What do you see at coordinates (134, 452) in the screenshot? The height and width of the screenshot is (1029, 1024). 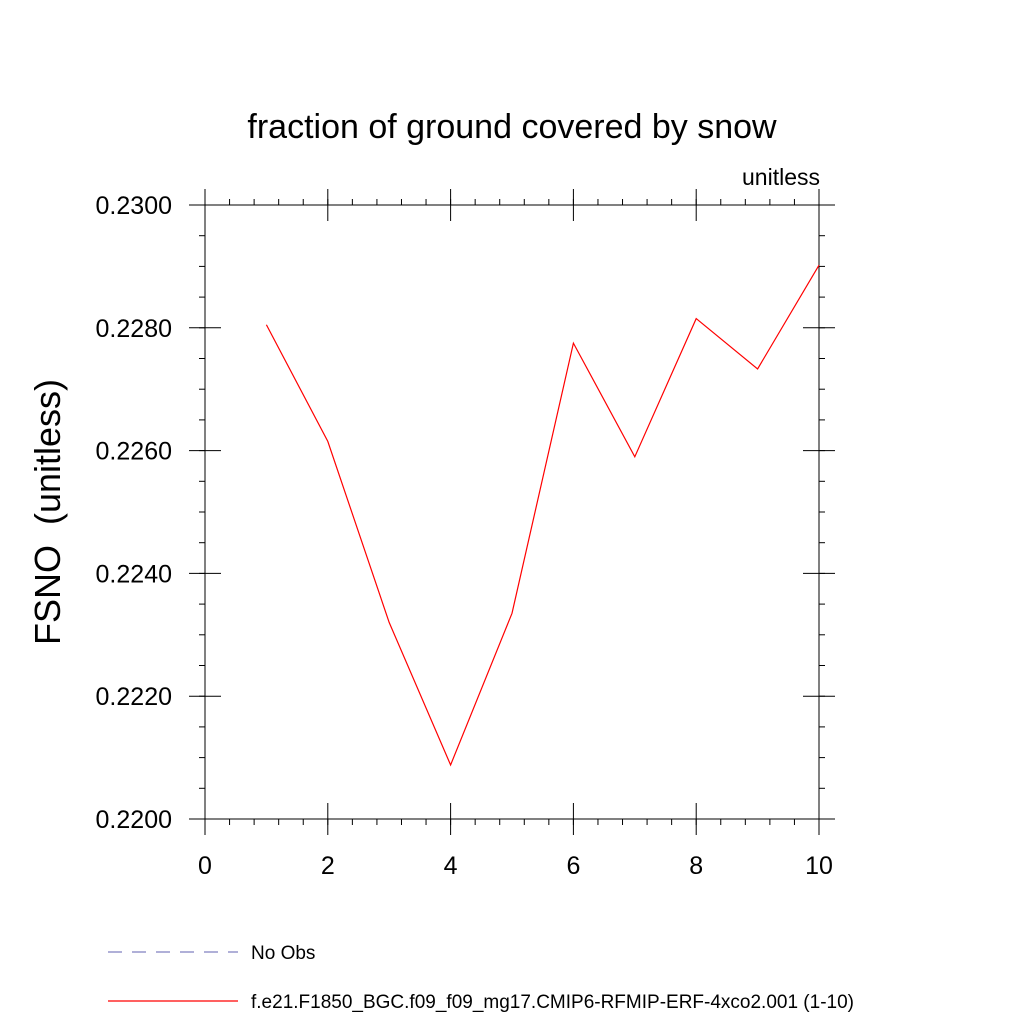 I see `y-tick-label: 0.2260` at bounding box center [134, 452].